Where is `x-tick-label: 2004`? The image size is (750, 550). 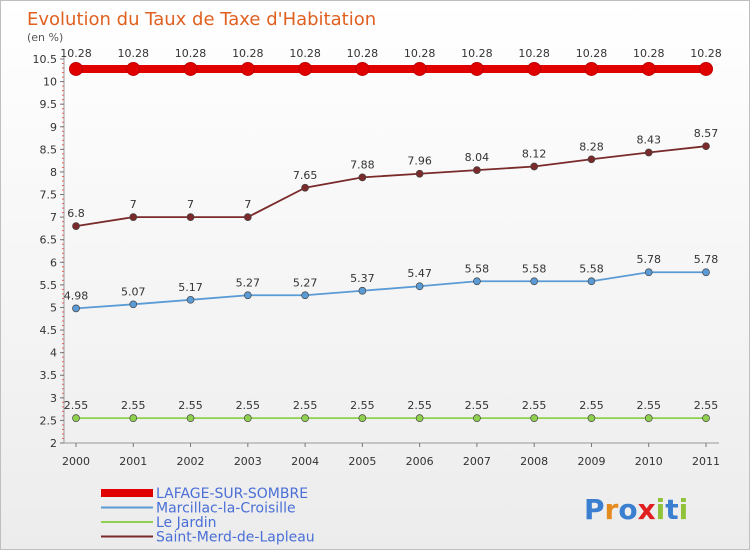
x-tick-label: 2004 is located at coordinates (305, 461).